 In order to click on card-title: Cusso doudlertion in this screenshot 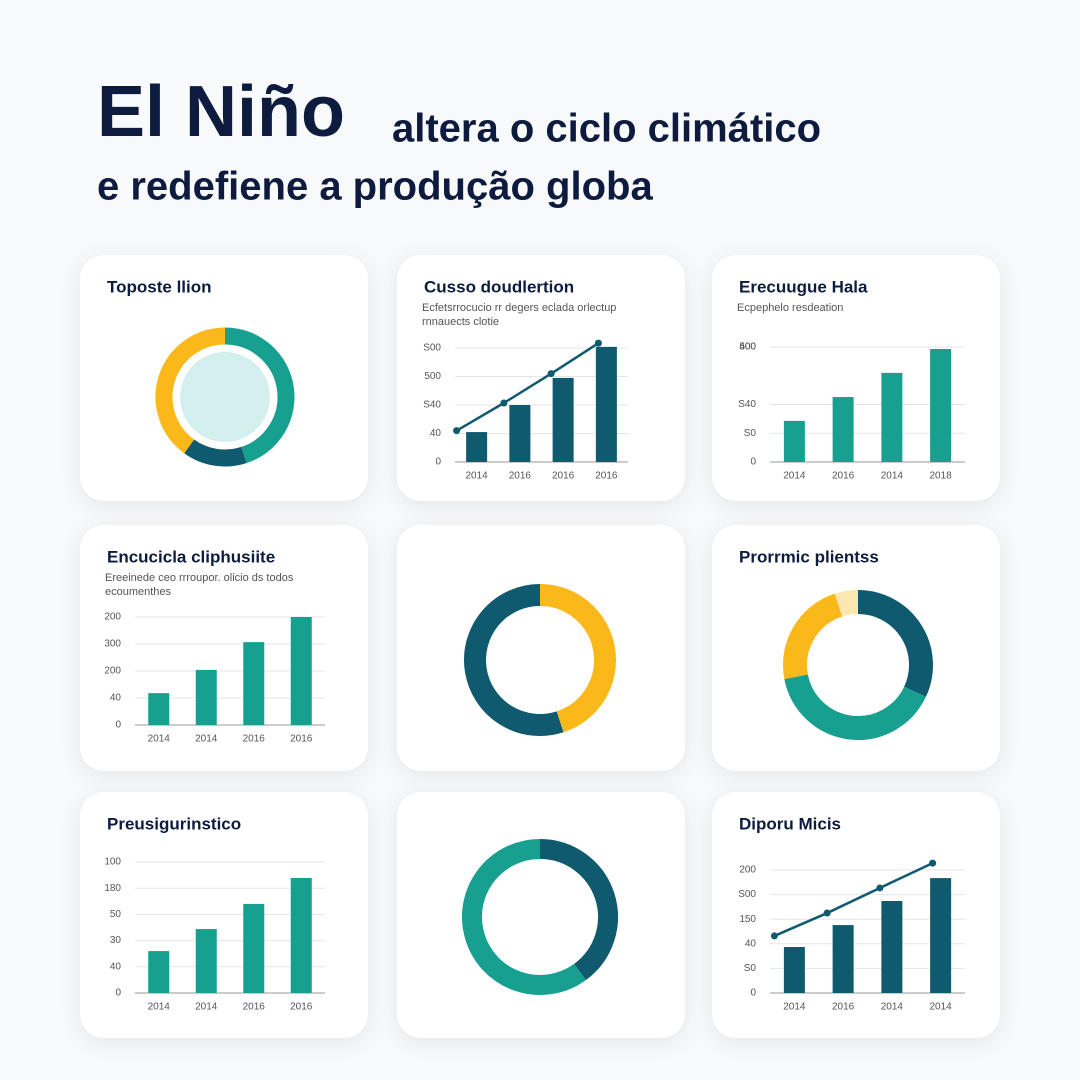, I will do `click(499, 286)`.